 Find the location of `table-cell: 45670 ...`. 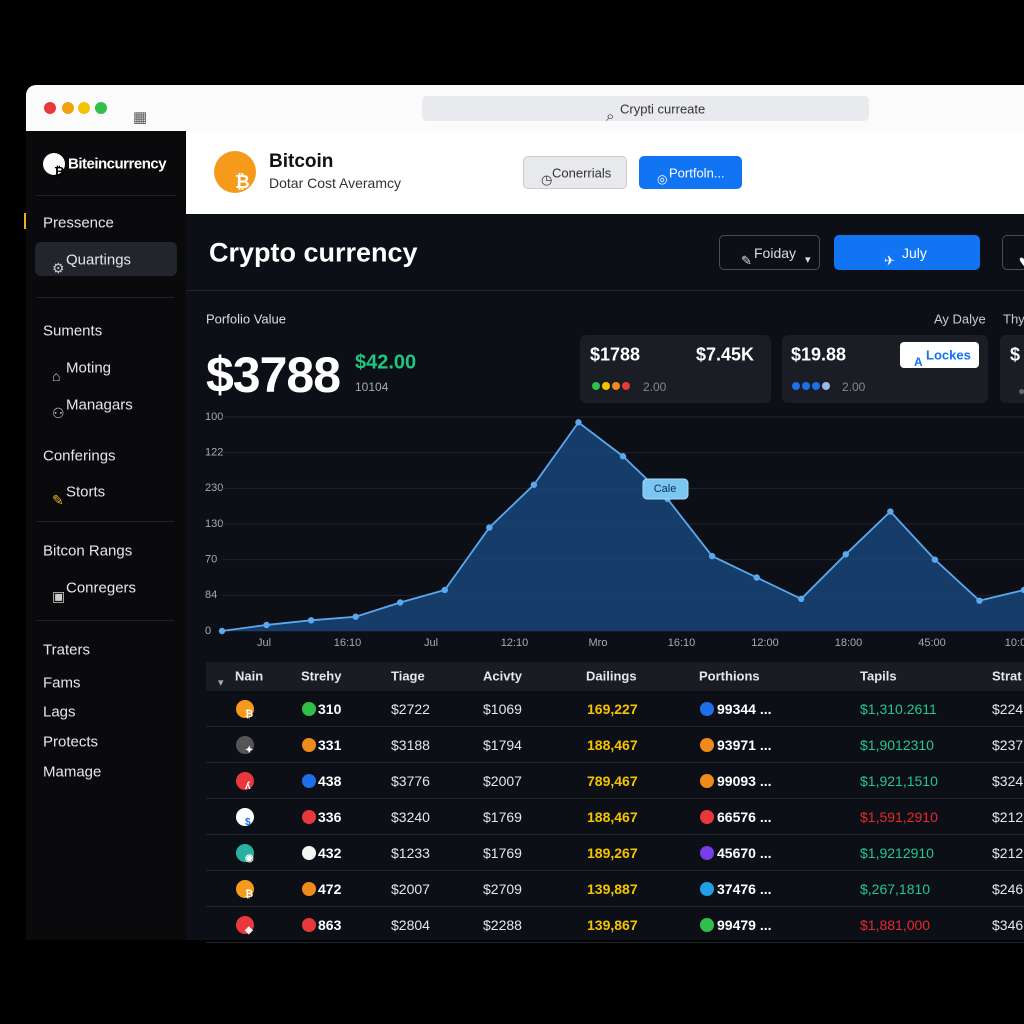

table-cell: 45670 ... is located at coordinates (744, 853).